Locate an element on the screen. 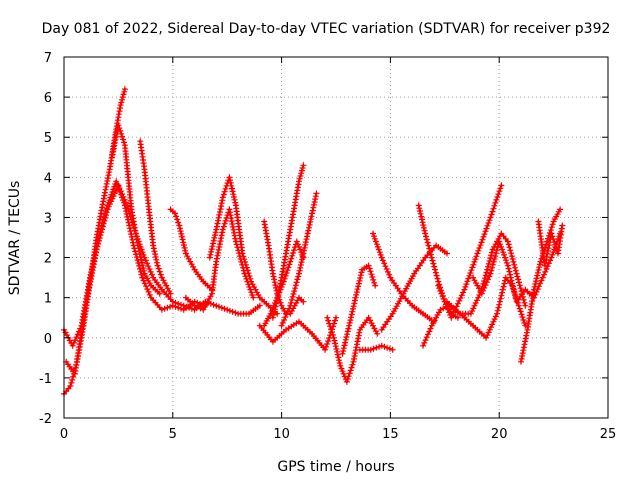 Image resolution: width=640 pixels, height=480 pixels. y-tick-label: 4 is located at coordinates (48, 178).